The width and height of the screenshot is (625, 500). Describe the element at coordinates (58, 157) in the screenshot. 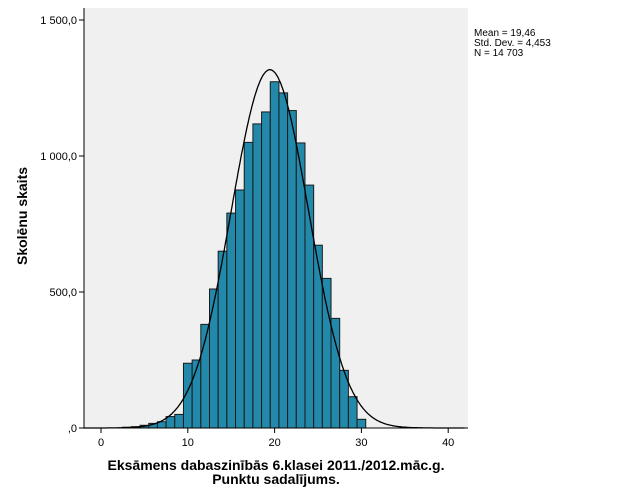

I see `y-tick-label: 1 000,0` at that location.